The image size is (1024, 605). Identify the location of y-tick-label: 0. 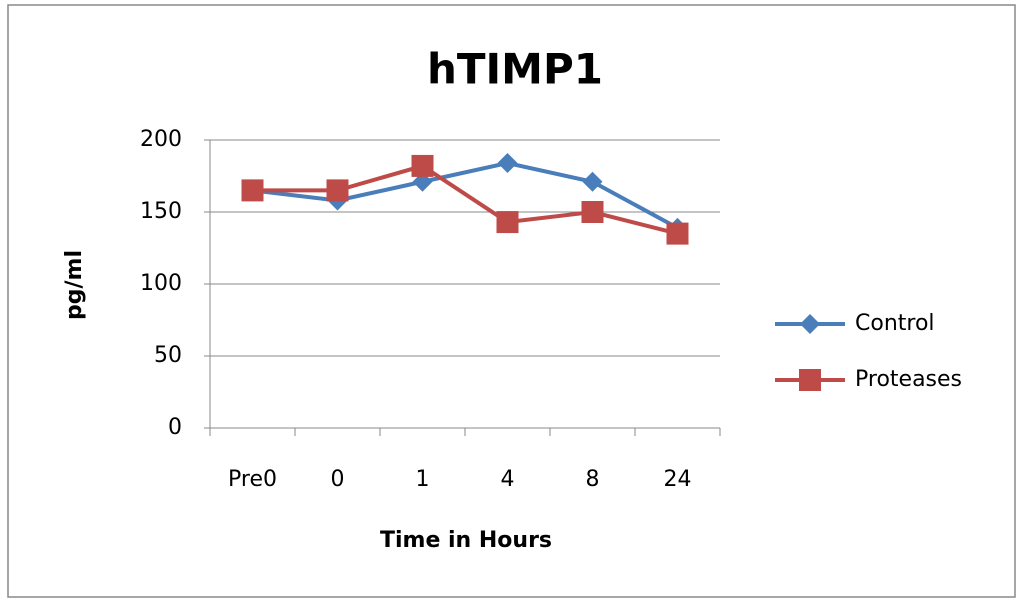
(175, 427).